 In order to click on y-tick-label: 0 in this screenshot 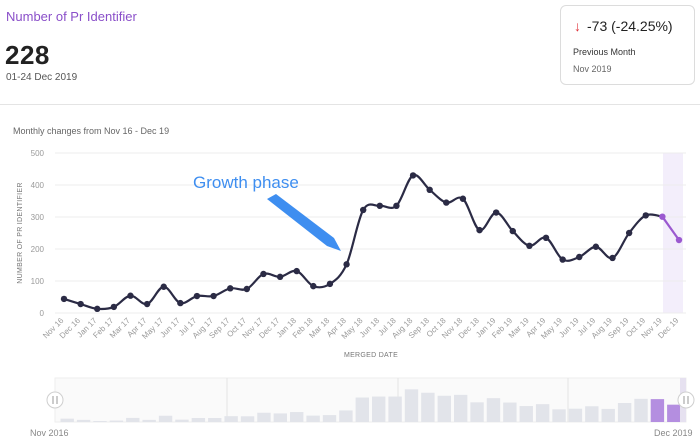, I will do `click(42, 313)`.